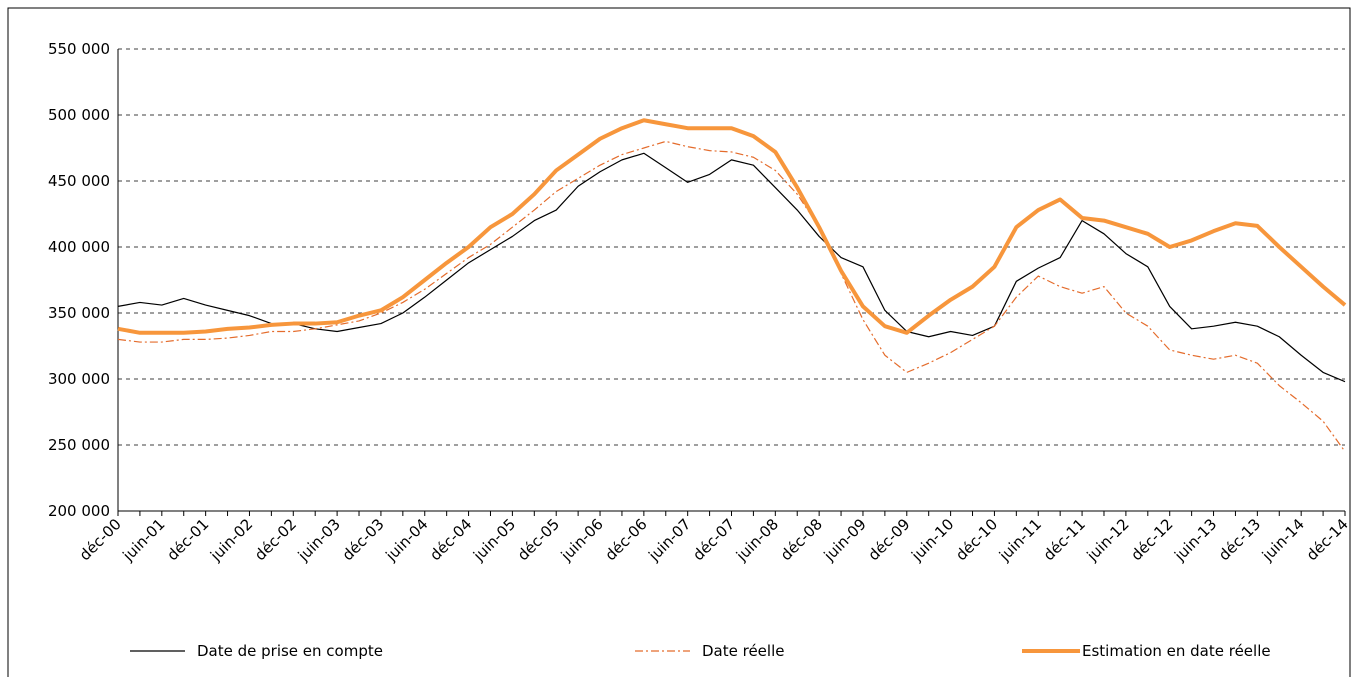 This screenshot has width=1360, height=681. I want to click on x-tick-label: juin-09, so click(845, 540).